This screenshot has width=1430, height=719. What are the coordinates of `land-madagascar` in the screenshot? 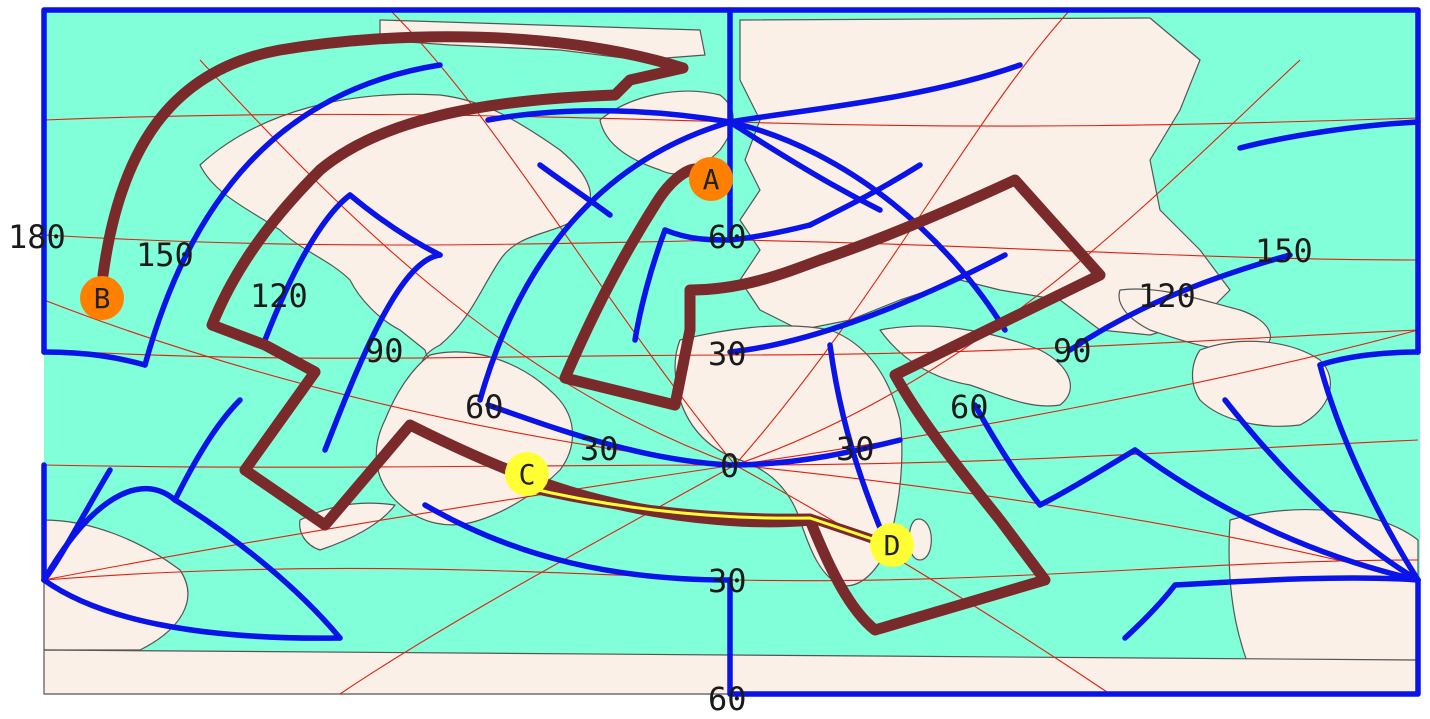 It's located at (920, 539).